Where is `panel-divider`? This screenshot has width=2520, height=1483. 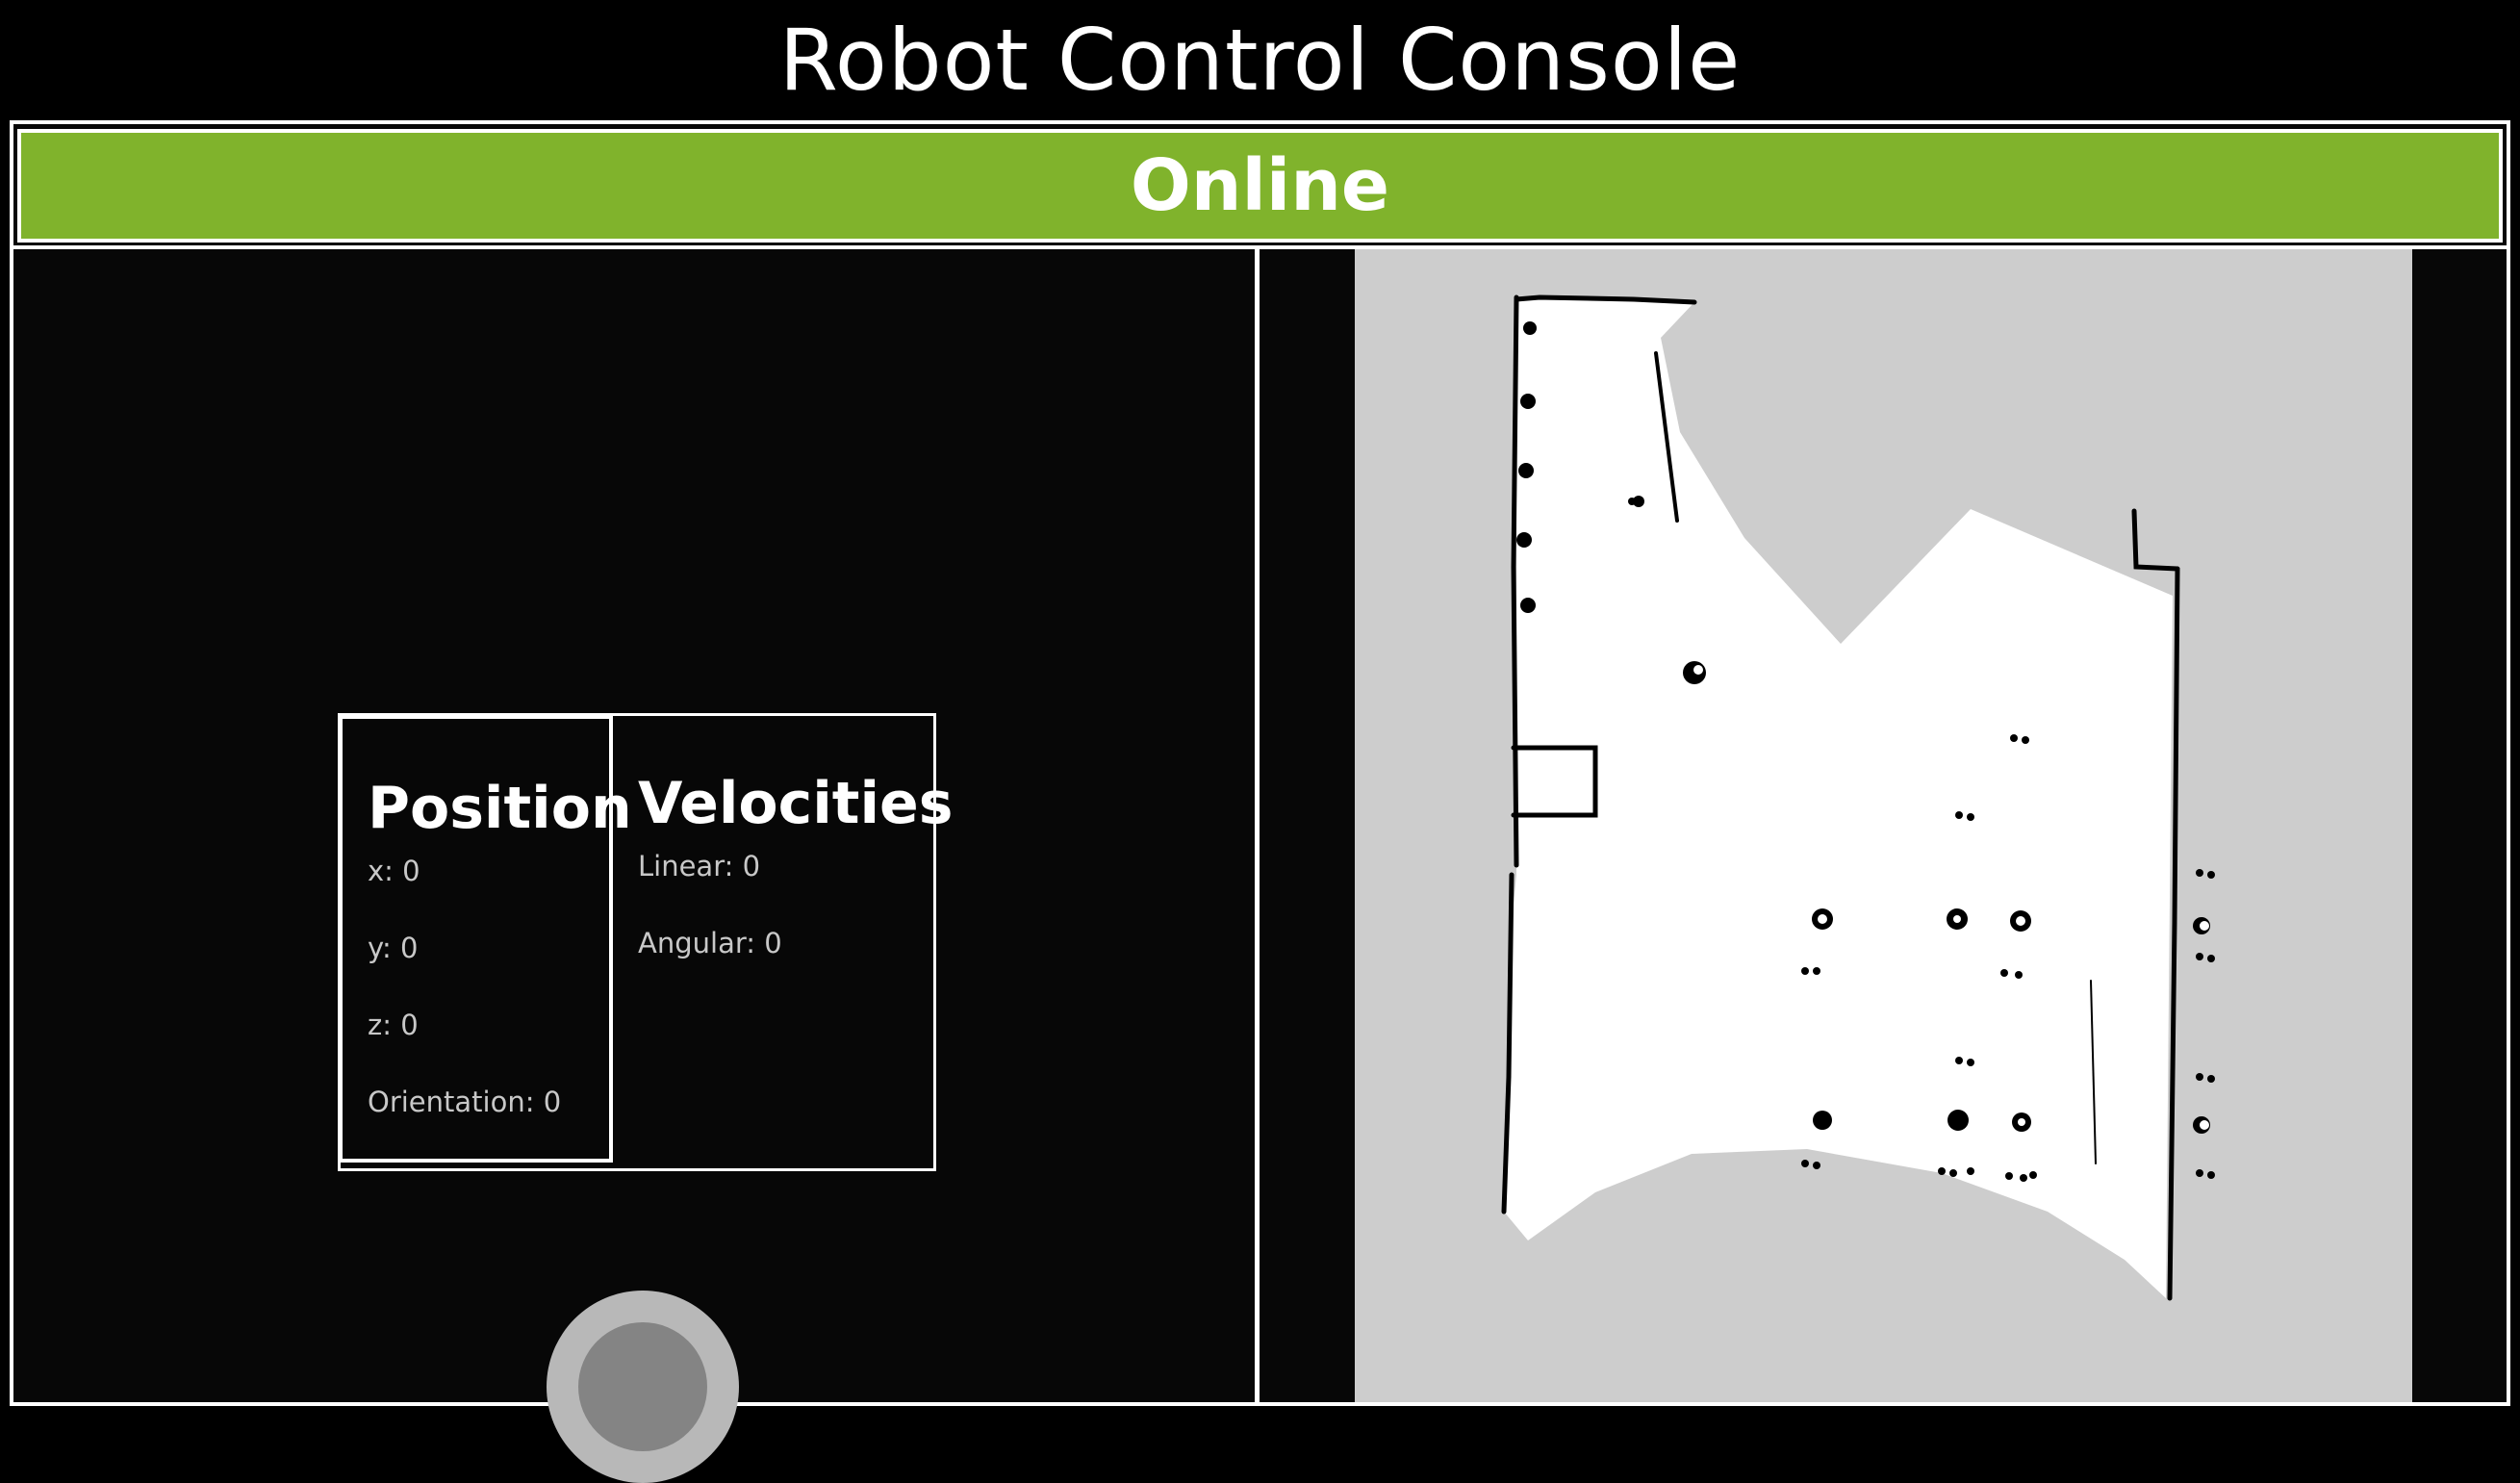 panel-divider is located at coordinates (1257, 825).